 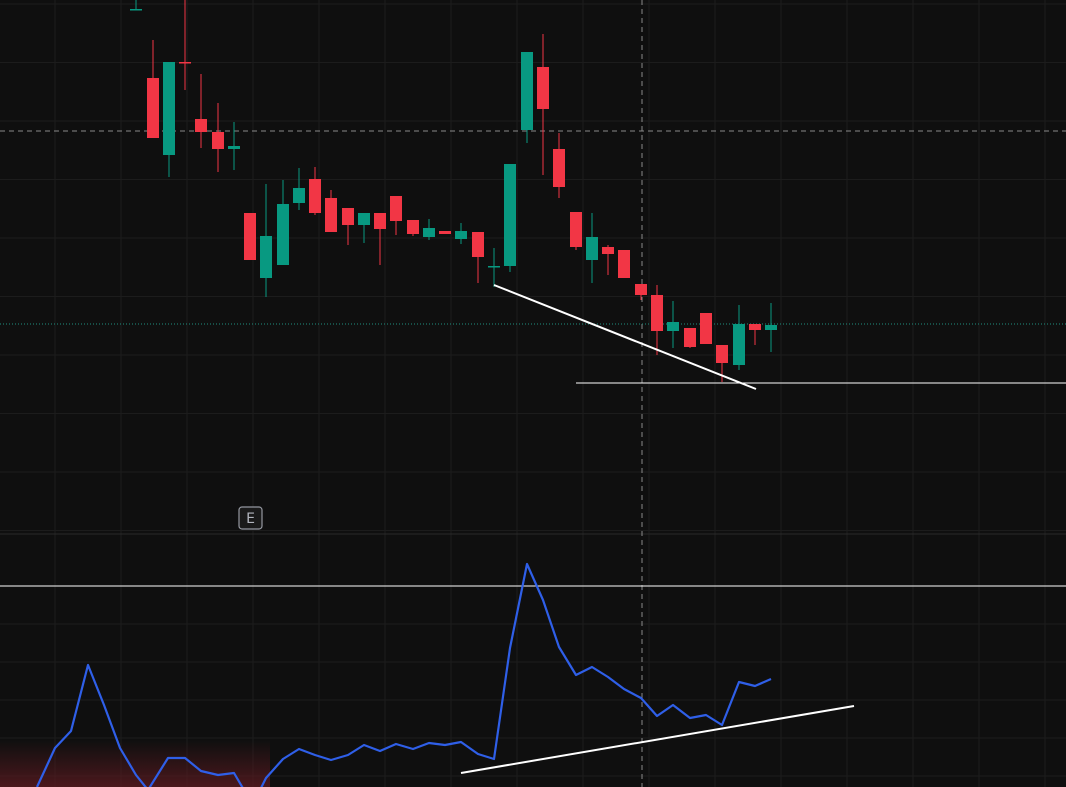 What do you see at coordinates (135, 763) in the screenshot?
I see `oversold-zone` at bounding box center [135, 763].